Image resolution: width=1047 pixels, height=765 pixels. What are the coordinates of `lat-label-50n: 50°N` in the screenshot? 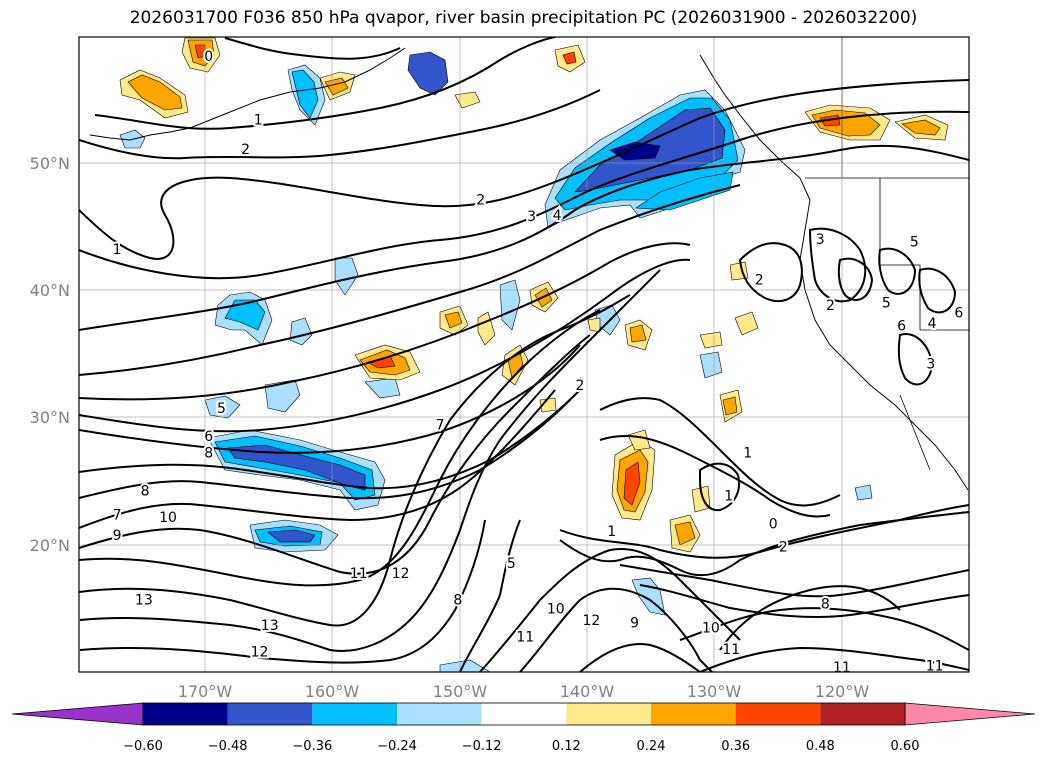 It's located at (50, 163).